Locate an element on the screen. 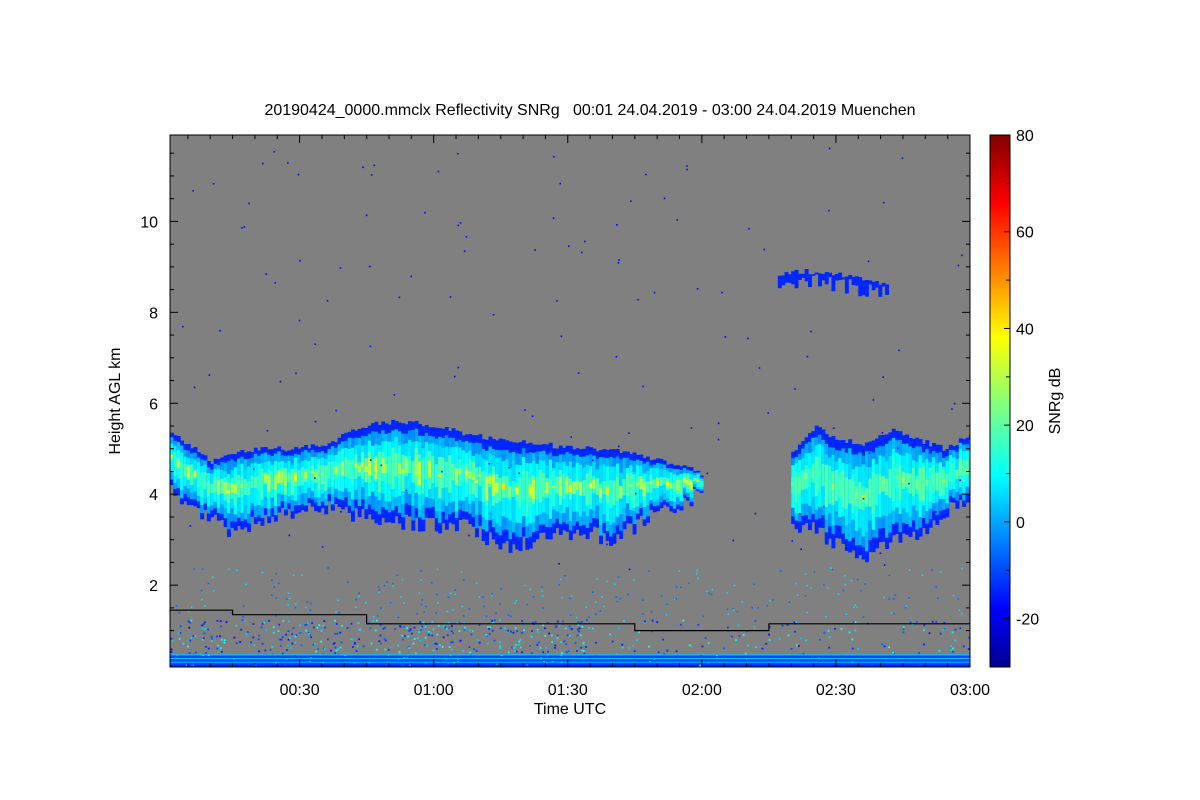  colorbar-tick-label: -20 is located at coordinates (1027, 620).